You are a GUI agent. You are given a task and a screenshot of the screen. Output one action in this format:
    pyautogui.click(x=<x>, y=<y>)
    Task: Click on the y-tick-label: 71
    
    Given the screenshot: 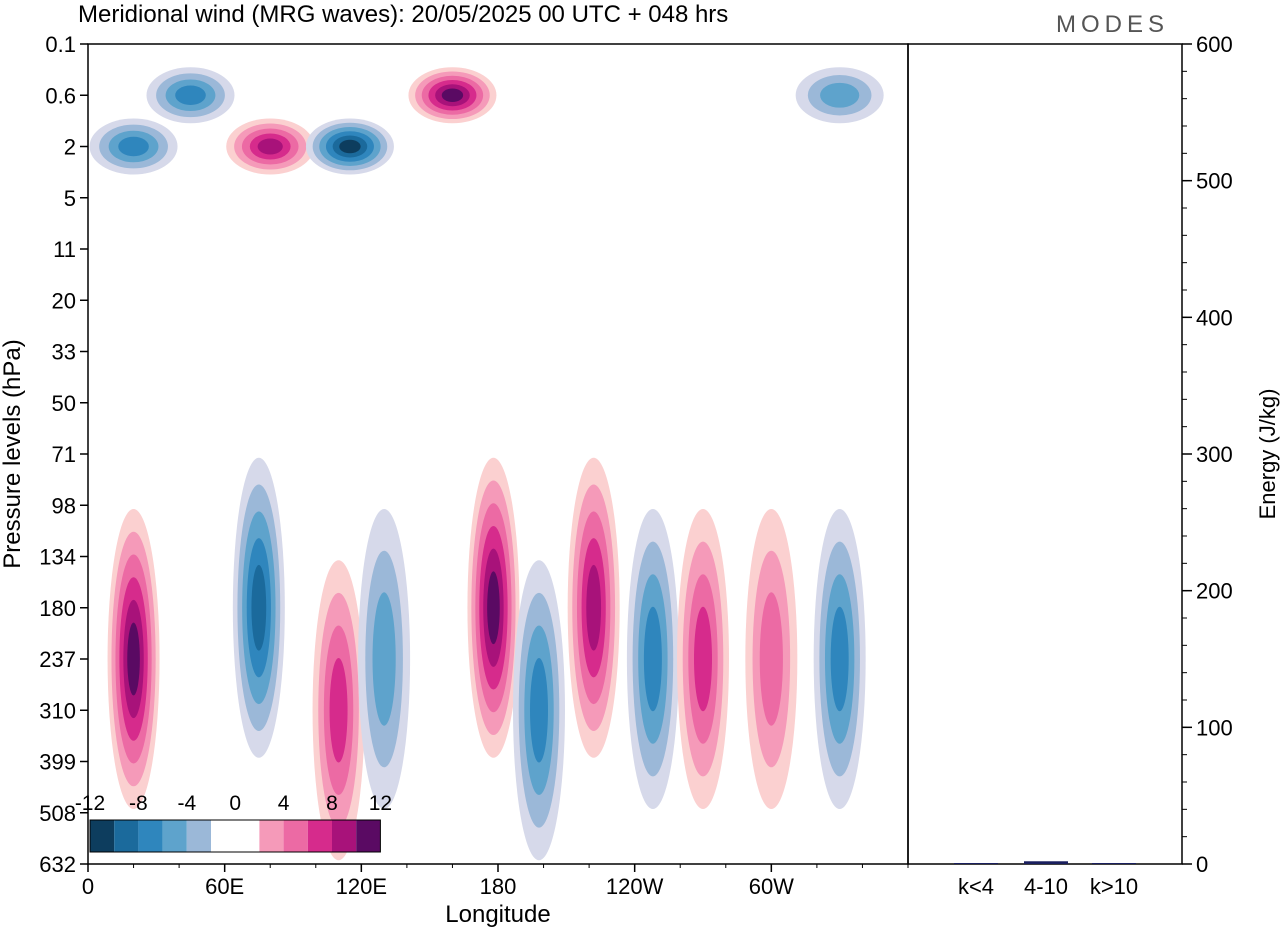 What is the action you would take?
    pyautogui.click(x=64, y=454)
    